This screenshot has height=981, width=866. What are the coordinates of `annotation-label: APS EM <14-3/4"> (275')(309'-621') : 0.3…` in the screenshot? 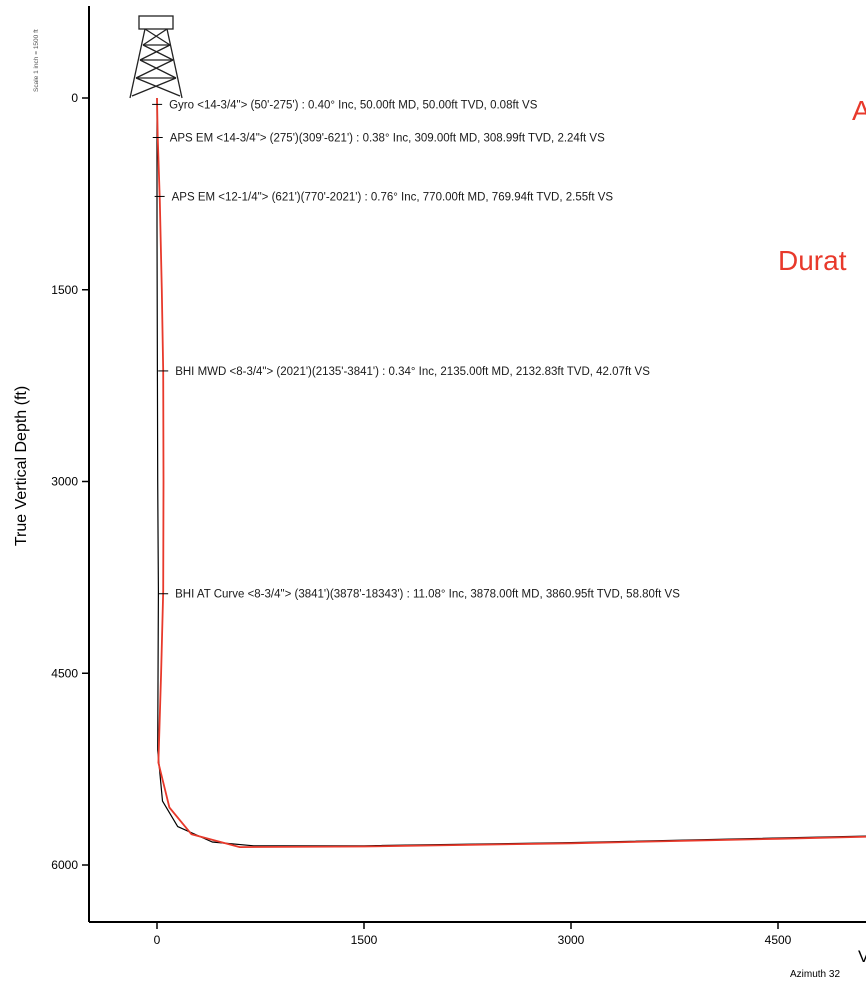 It's located at (387, 139).